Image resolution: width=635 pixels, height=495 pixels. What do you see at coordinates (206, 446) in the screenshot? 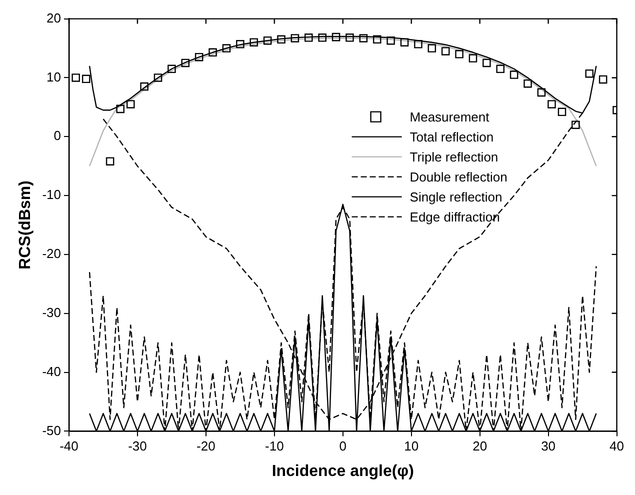
I see `x-tick-label: -20` at bounding box center [206, 446].